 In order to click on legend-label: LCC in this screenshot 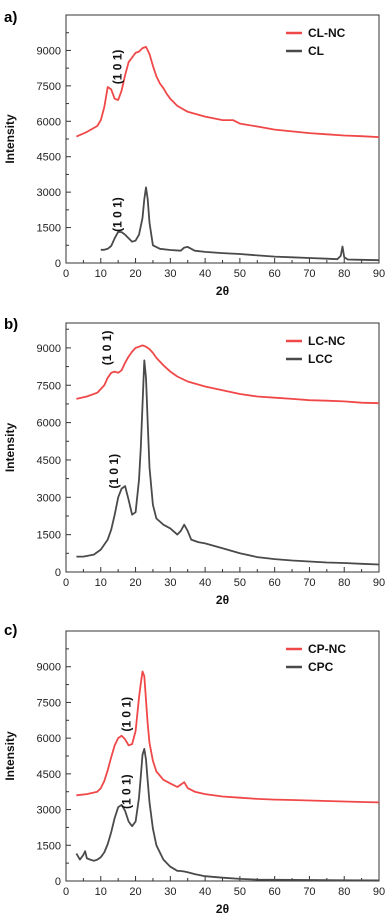, I will do `click(320, 359)`.